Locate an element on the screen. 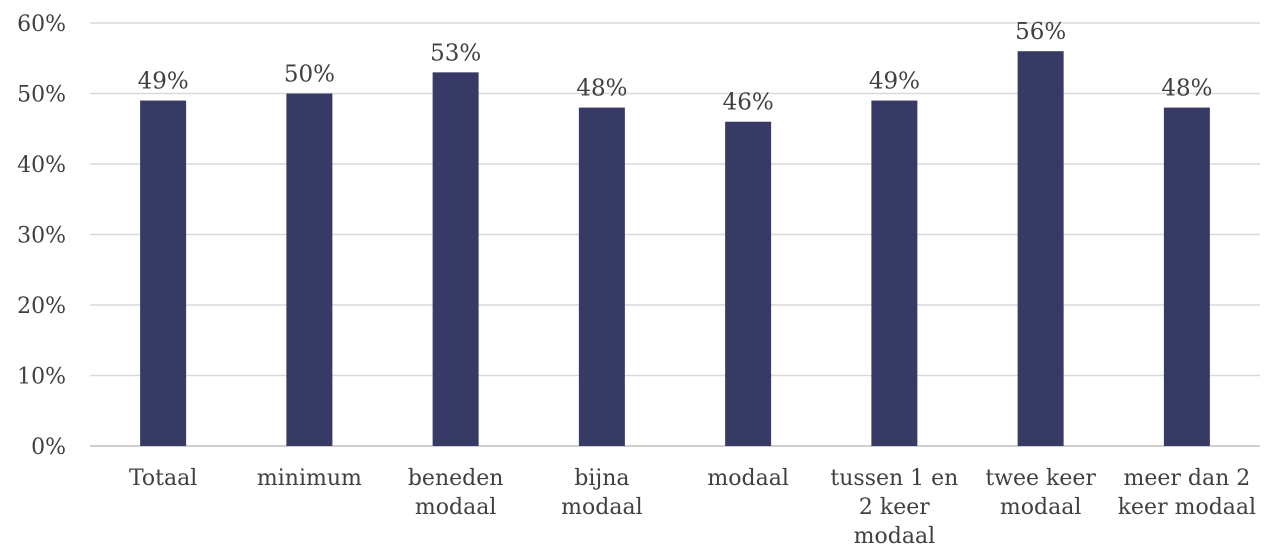 This screenshot has width=1266, height=548. data-label: 53% is located at coordinates (455, 53).